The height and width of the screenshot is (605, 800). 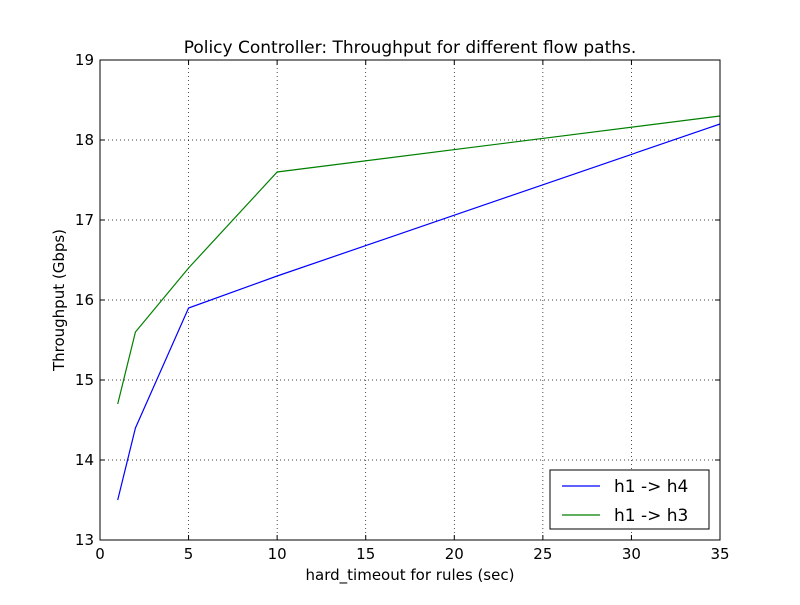 What do you see at coordinates (651, 487) in the screenshot?
I see `legend-label-h1-h4: h1 -> h4` at bounding box center [651, 487].